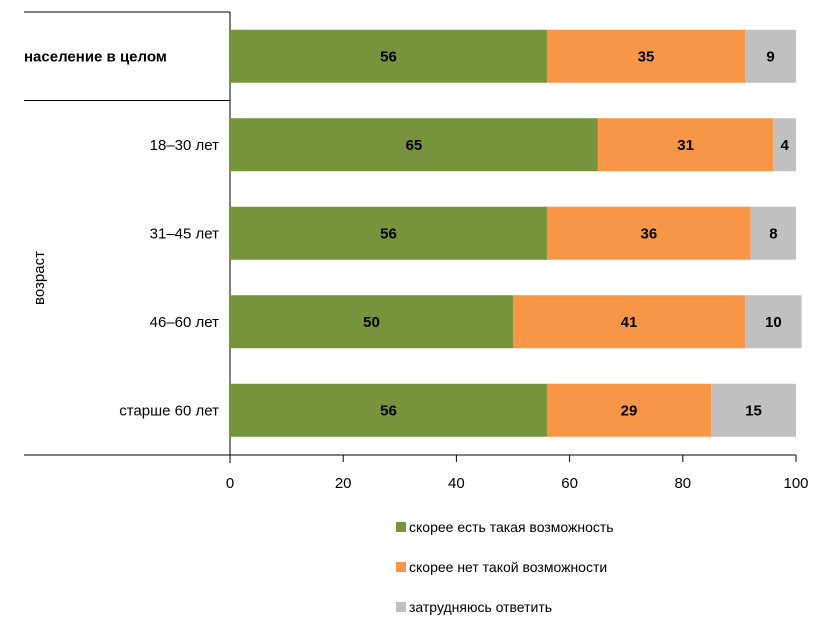 Image resolution: width=814 pixels, height=617 pixels. I want to click on data-label: 4, so click(785, 145).